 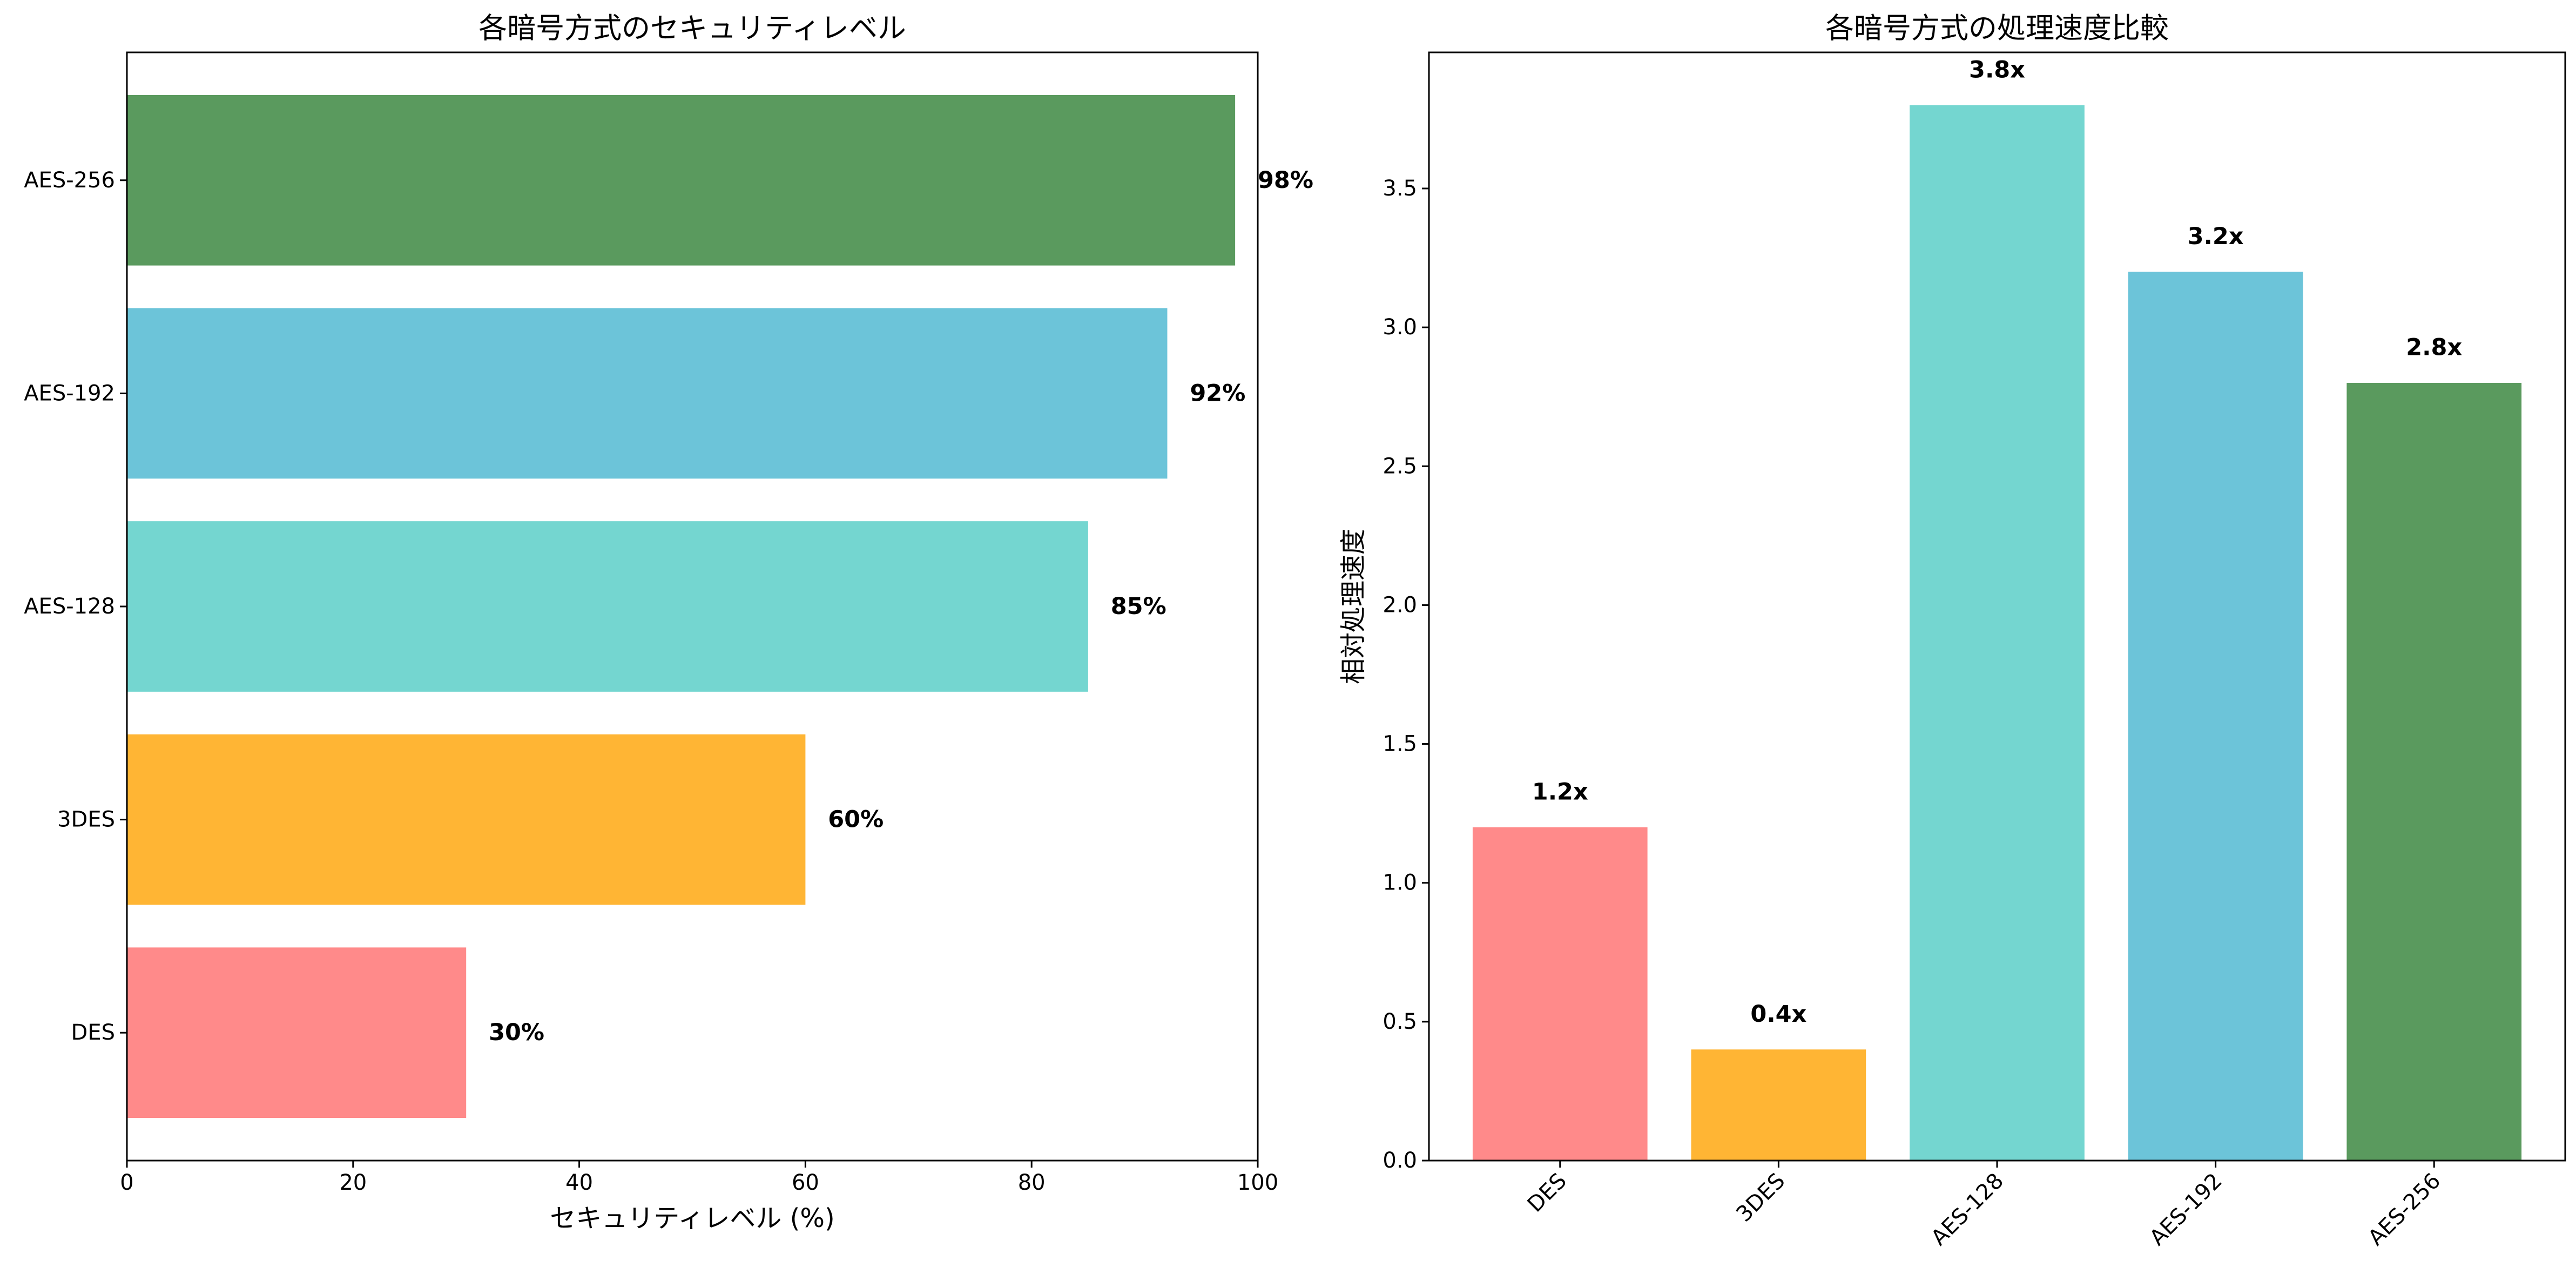 I want to click on security-data-label-des: 30%, so click(x=516, y=1032).